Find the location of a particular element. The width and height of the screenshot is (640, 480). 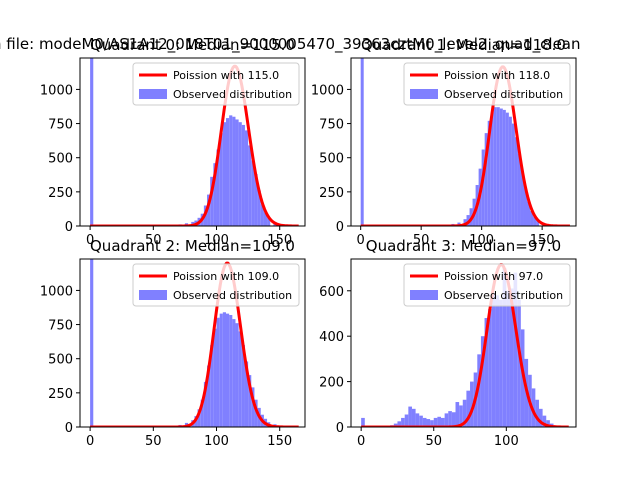

y-tick-label: 750 is located at coordinates (331, 125).